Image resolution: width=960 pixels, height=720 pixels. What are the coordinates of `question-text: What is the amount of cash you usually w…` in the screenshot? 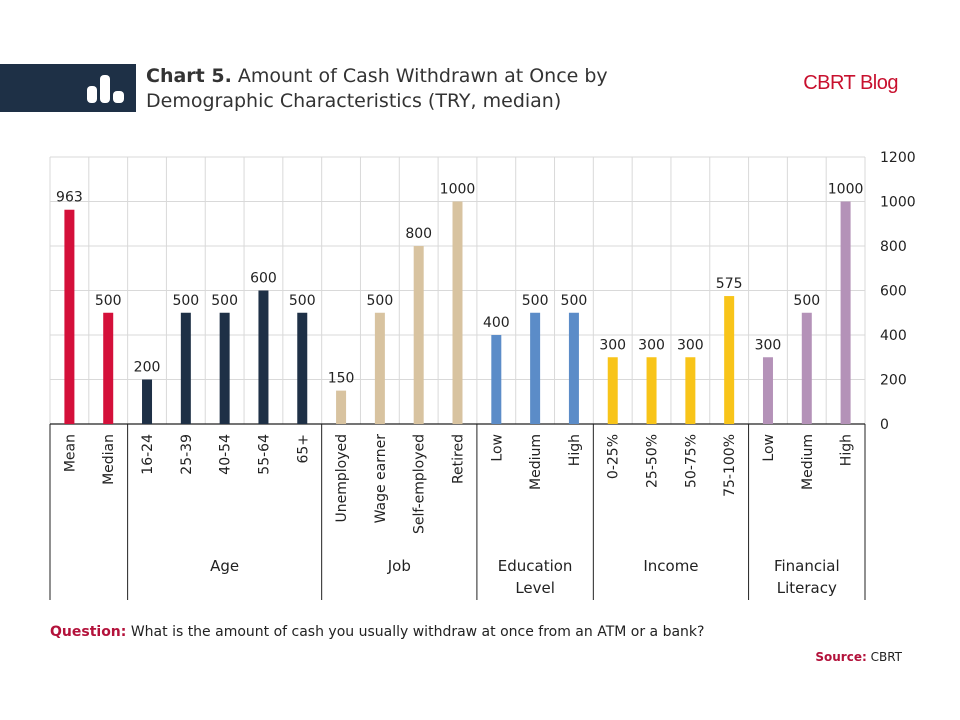 It's located at (417, 632).